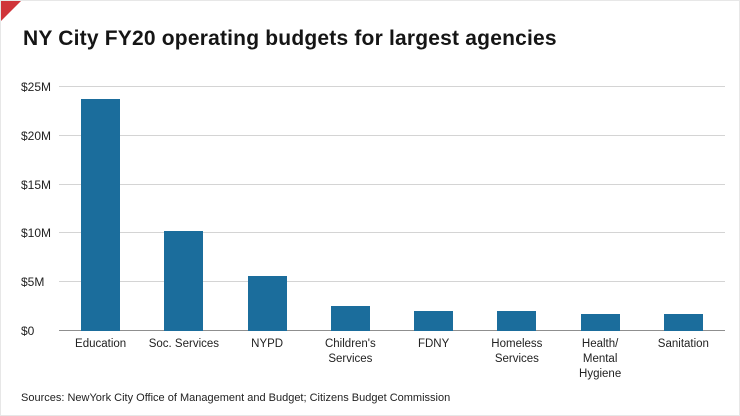 The image size is (740, 416). I want to click on bar-nypd, so click(267, 303).